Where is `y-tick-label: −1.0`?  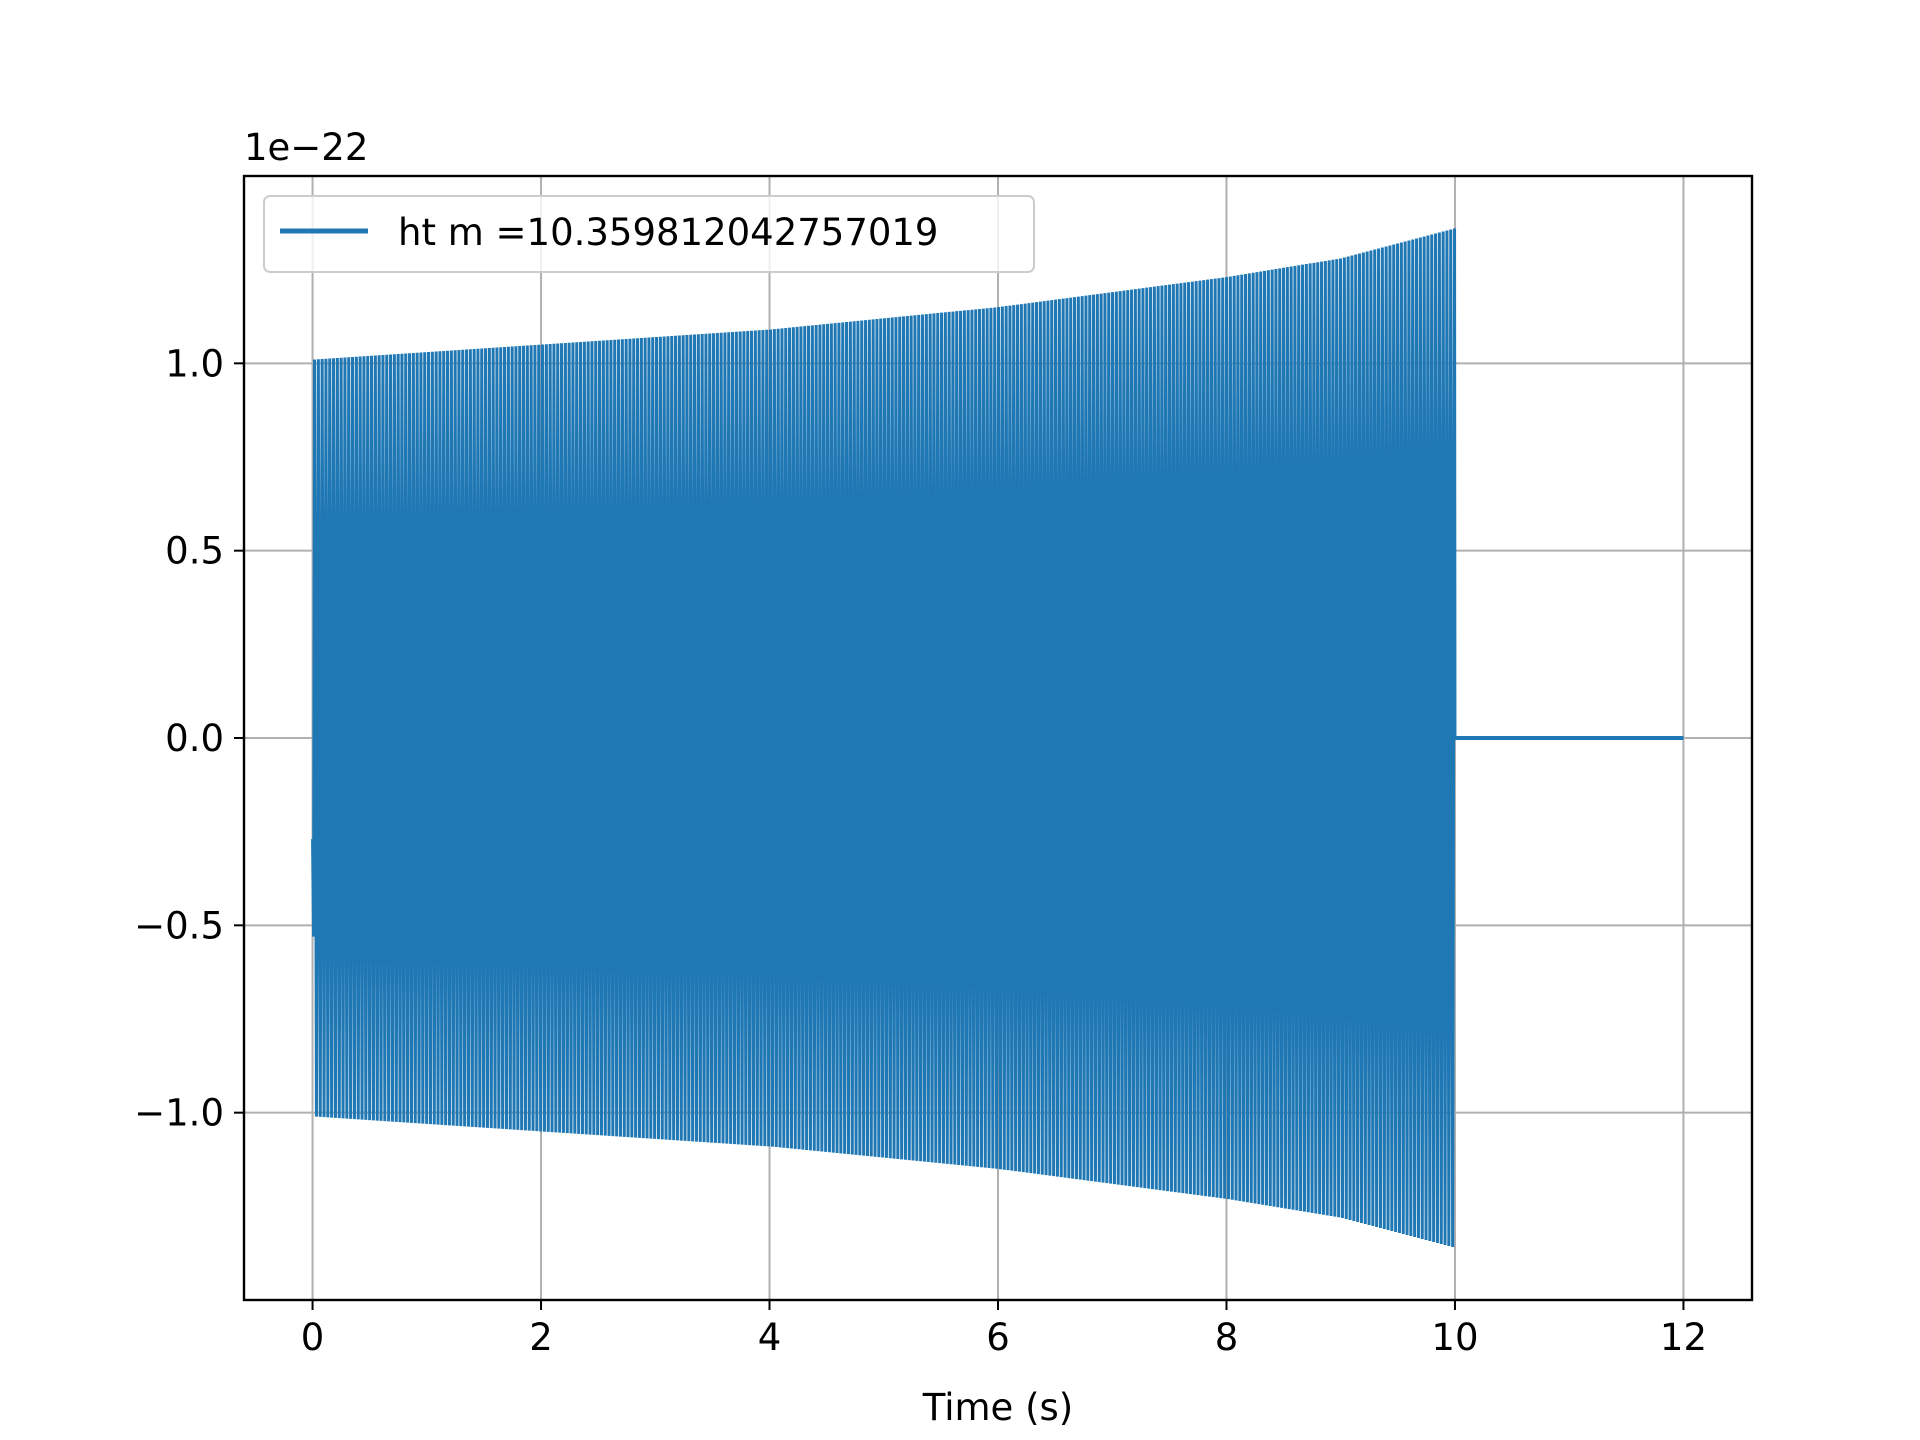 y-tick-label: −1.0 is located at coordinates (179, 1113).